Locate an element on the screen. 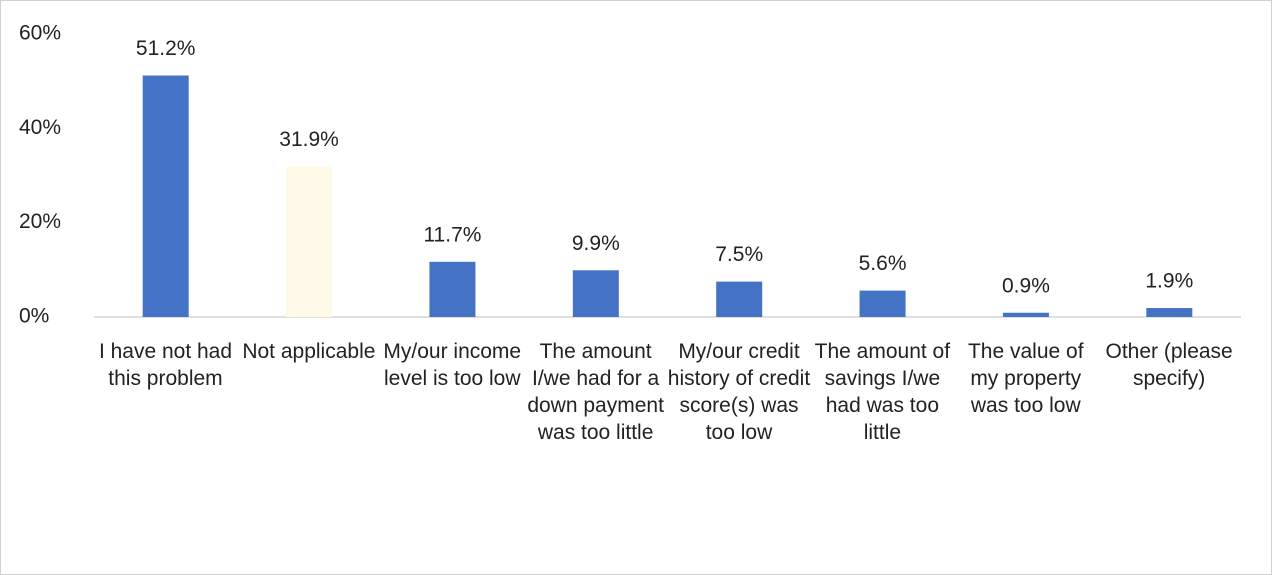 This screenshot has height=575, width=1272. value-label: 31.9% is located at coordinates (309, 139).